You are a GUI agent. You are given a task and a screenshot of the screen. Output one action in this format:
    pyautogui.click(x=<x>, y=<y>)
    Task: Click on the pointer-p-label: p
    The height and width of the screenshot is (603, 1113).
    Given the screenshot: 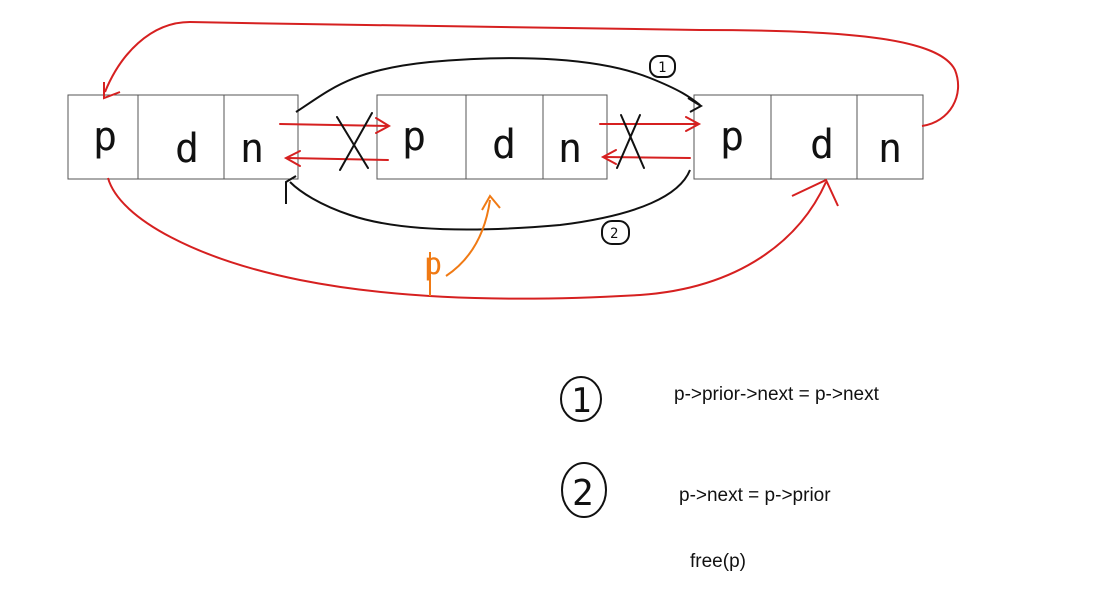 What is the action you would take?
    pyautogui.click(x=433, y=264)
    